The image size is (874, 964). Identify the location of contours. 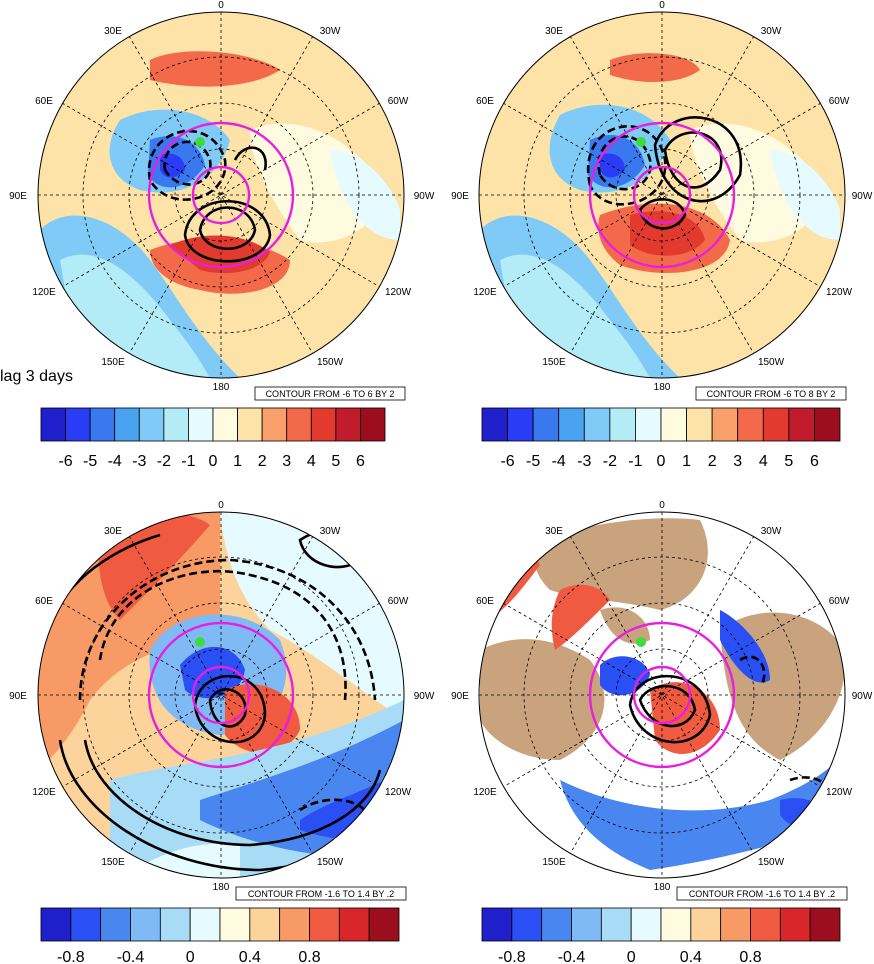
(209, 196).